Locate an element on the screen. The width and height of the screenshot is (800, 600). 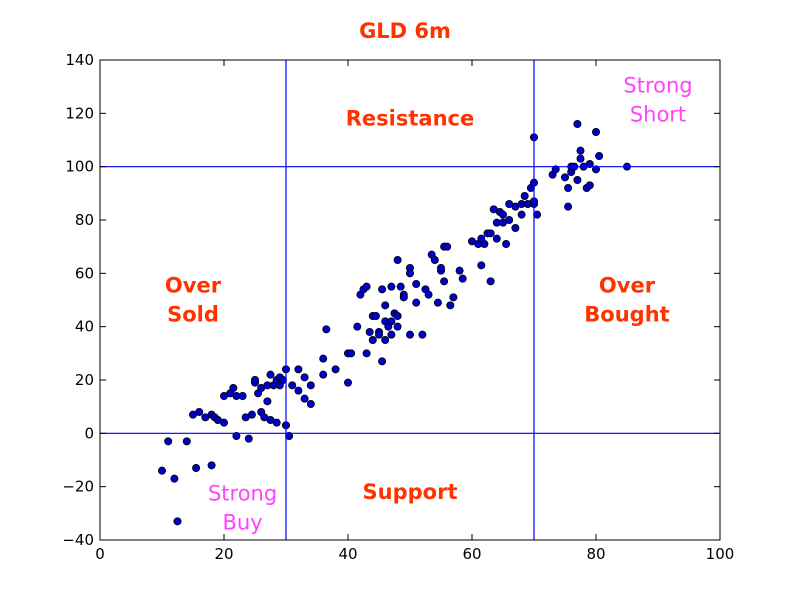
x-tick-label: 0 is located at coordinates (100, 554).